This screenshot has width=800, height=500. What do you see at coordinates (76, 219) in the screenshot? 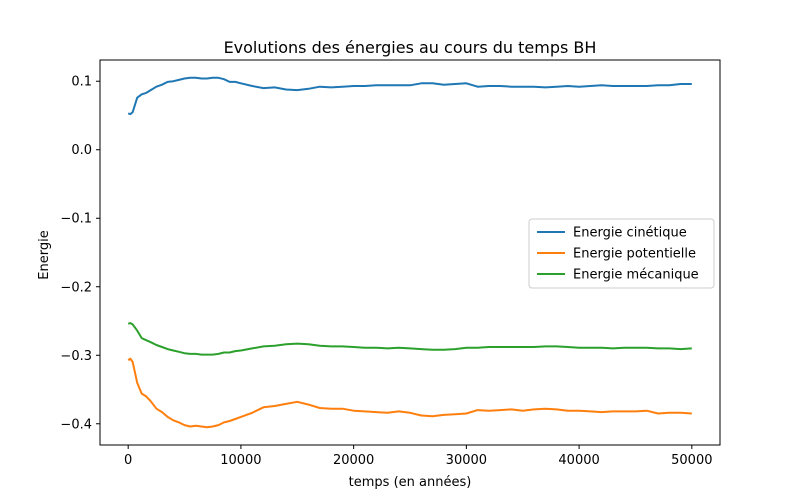
I see `y-tick-label: −0.1` at bounding box center [76, 219].